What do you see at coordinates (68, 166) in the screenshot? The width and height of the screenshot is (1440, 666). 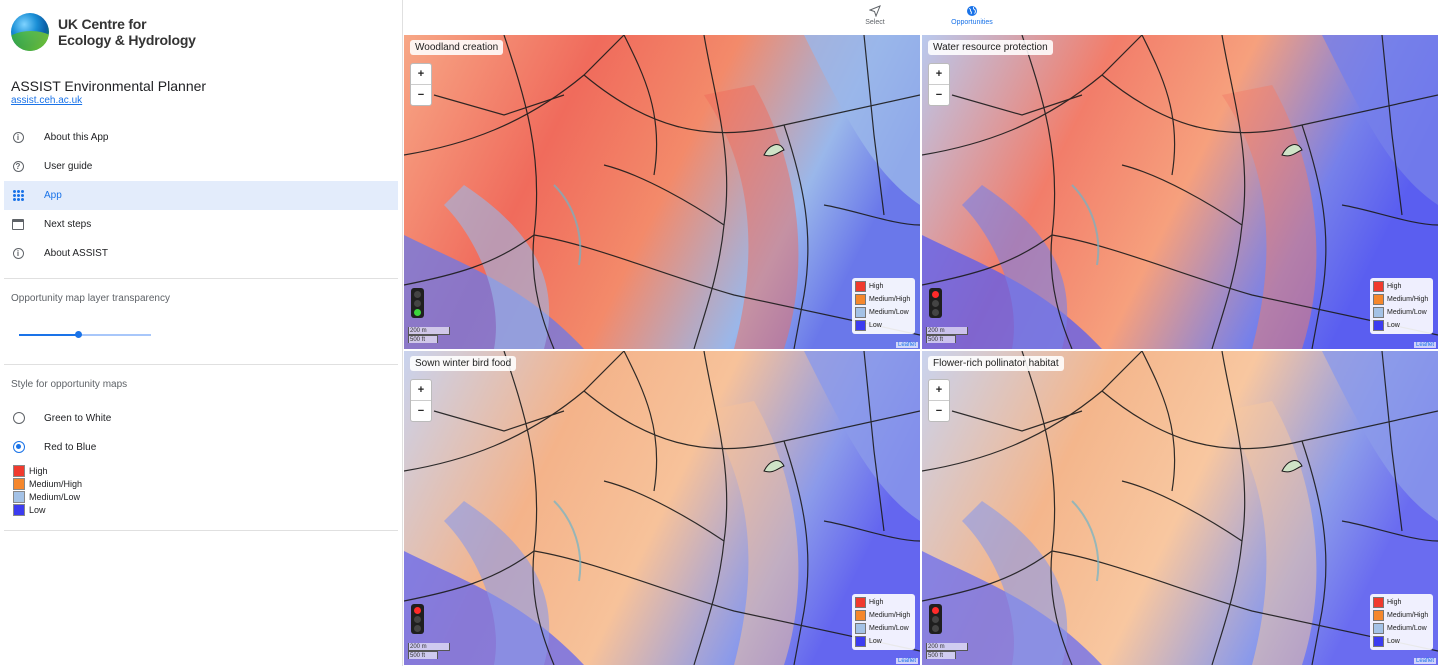 I see `nav-item-label: User guide` at bounding box center [68, 166].